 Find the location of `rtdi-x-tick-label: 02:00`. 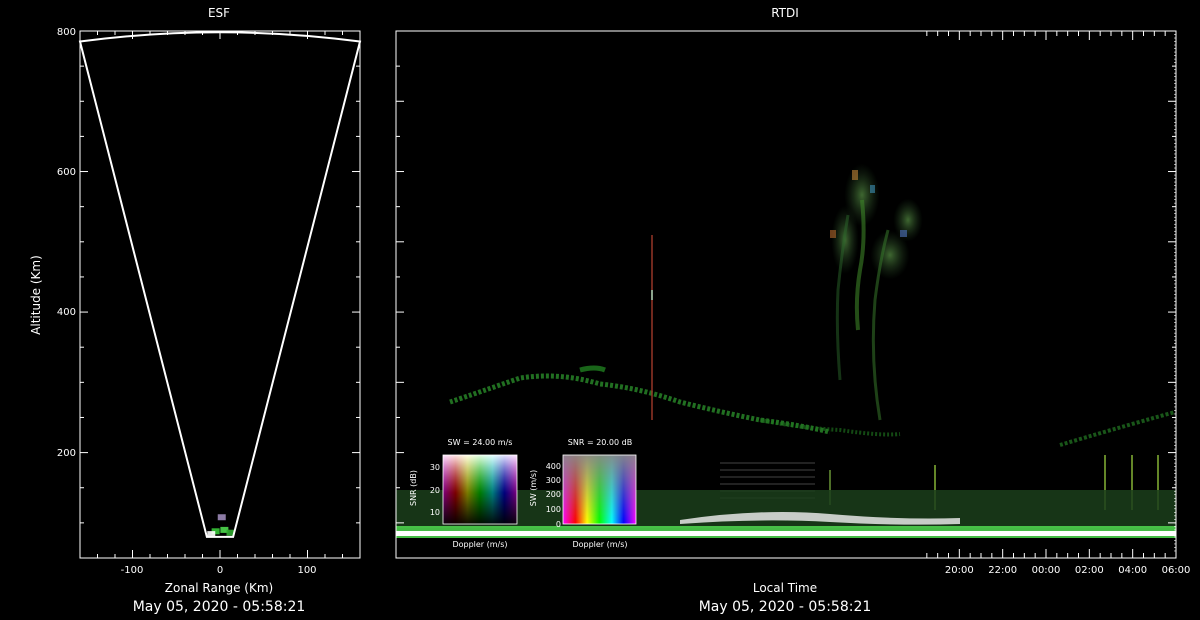

rtdi-x-tick-label: 02:00 is located at coordinates (1089, 570).